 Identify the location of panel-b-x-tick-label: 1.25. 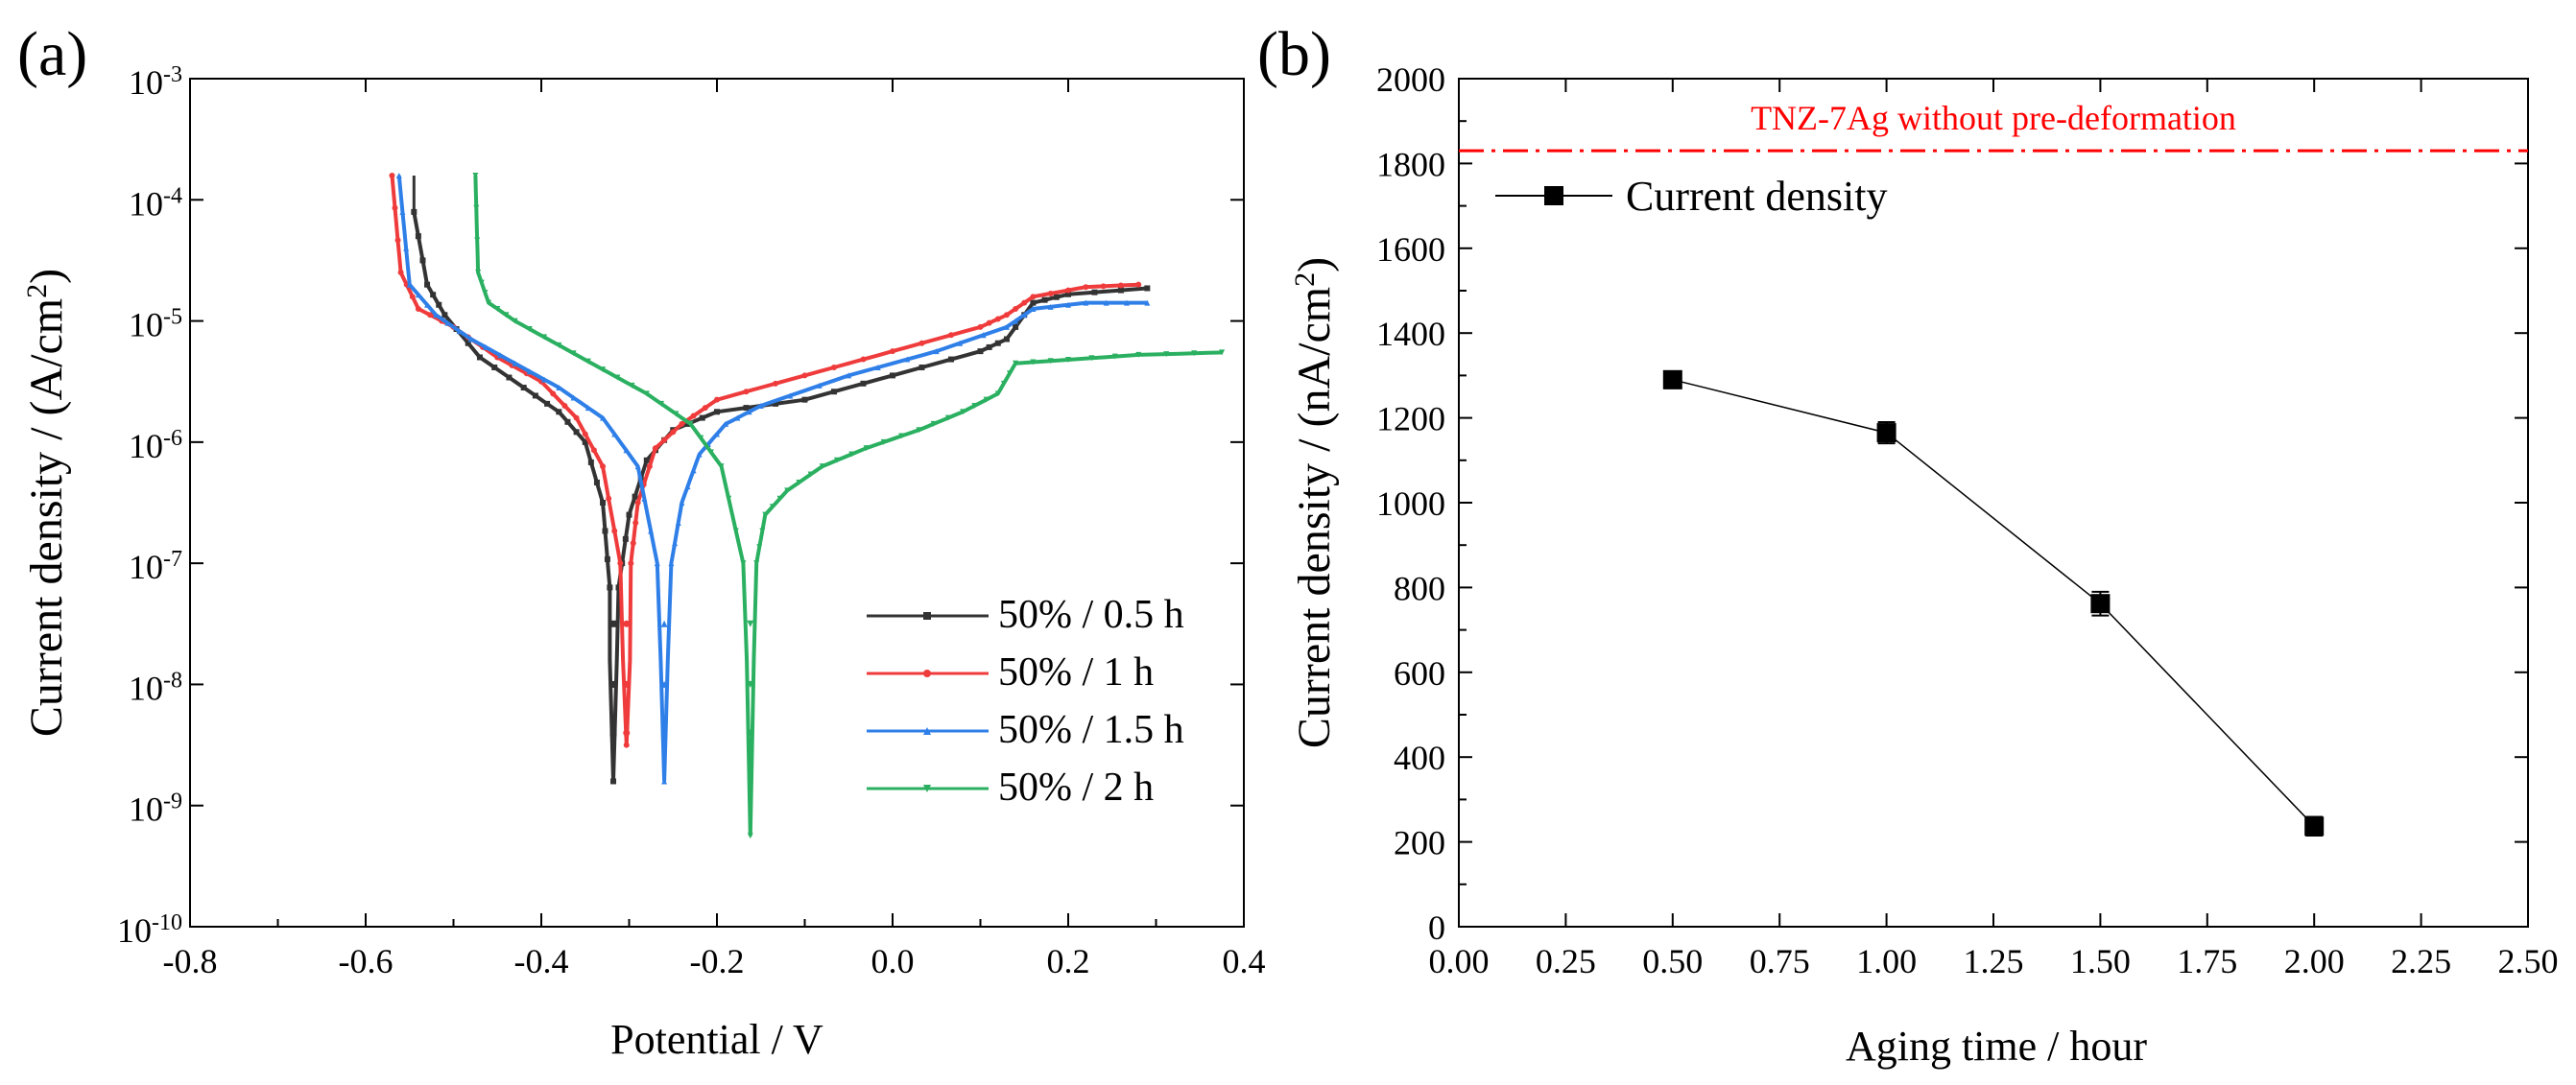
(1994, 961).